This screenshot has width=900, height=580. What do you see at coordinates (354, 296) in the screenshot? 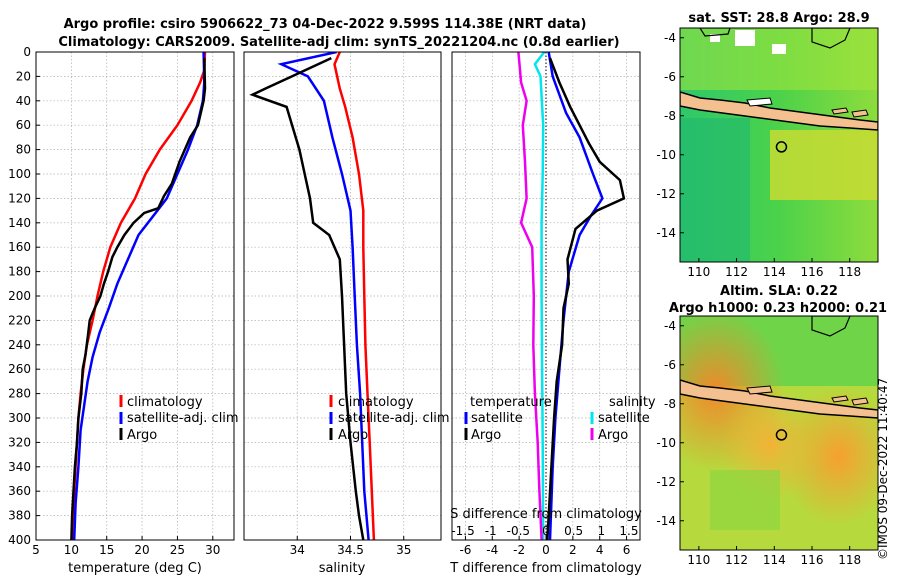
I see `salinity-climatology-line` at bounding box center [354, 296].